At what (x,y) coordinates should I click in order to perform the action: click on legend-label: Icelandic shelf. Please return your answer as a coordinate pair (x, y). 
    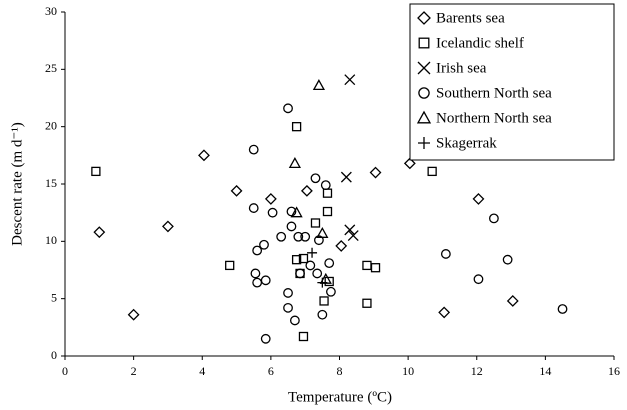
    Looking at the image, I should click on (480, 43).